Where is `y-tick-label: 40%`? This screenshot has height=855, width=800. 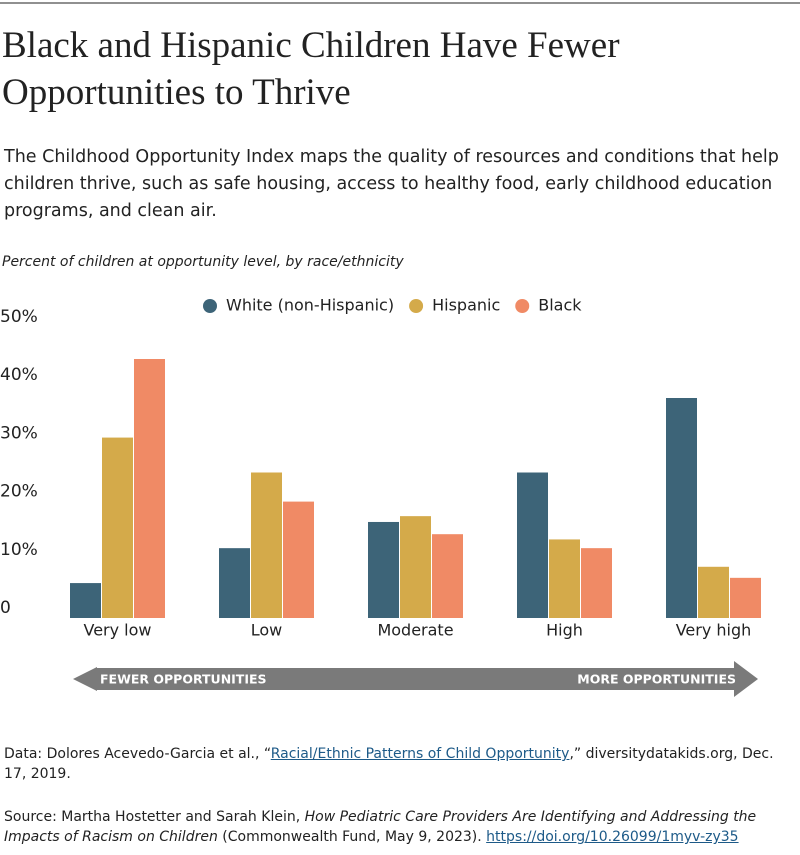 y-tick-label: 40% is located at coordinates (19, 375).